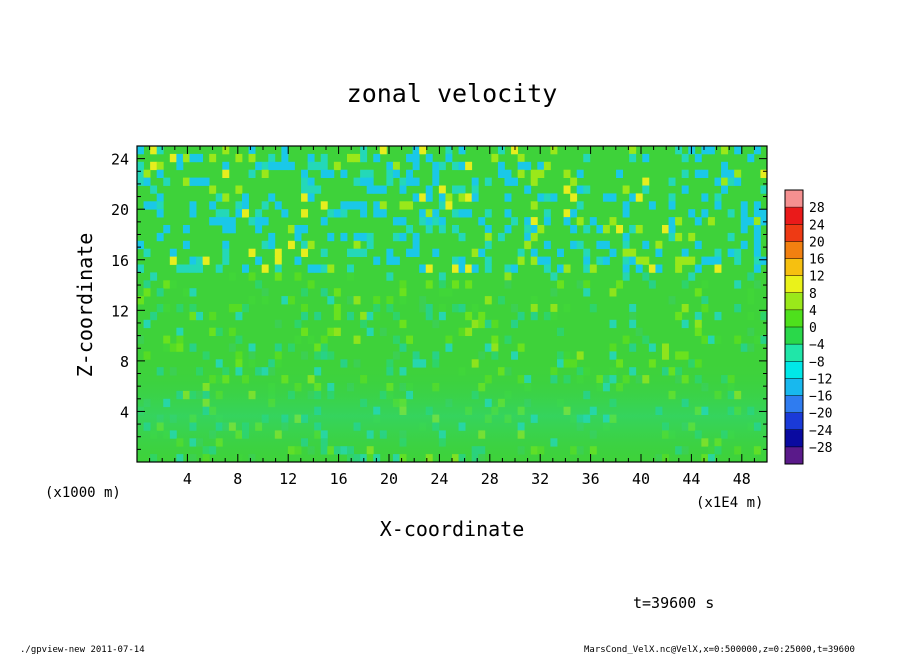 The image size is (904, 654). I want to click on x-tick-label: 8, so click(237, 479).